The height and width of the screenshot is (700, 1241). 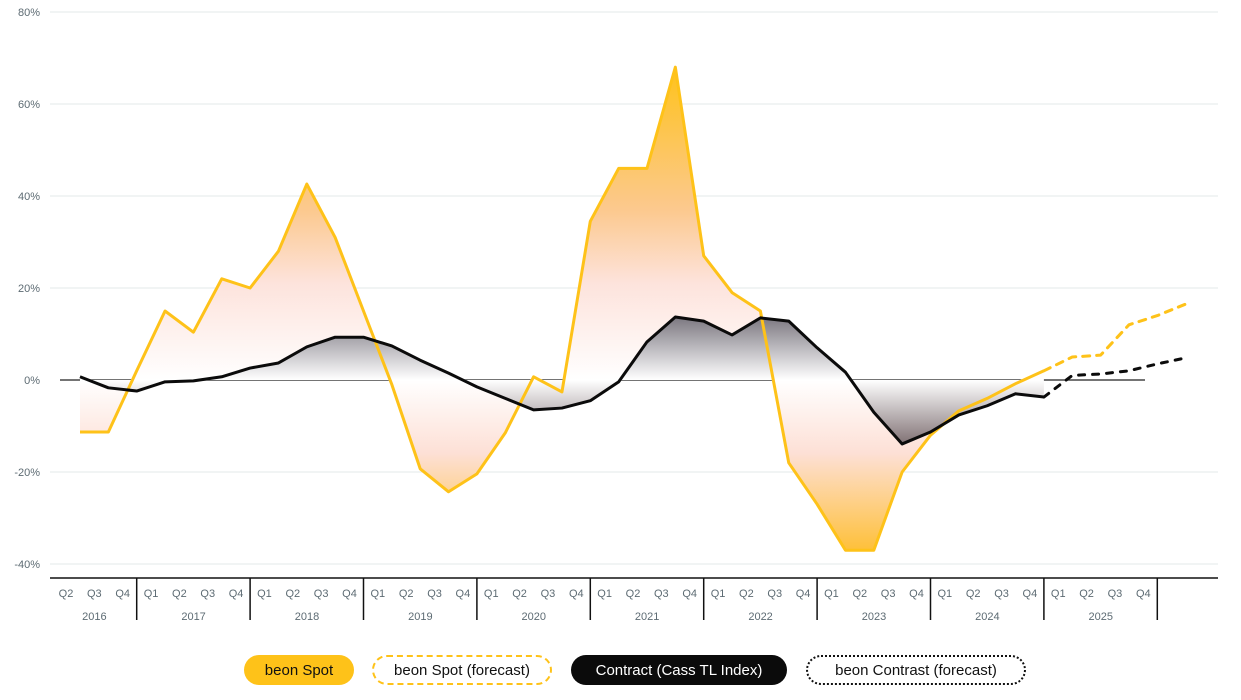 I want to click on y-tick-label: 40%, so click(x=29, y=197).